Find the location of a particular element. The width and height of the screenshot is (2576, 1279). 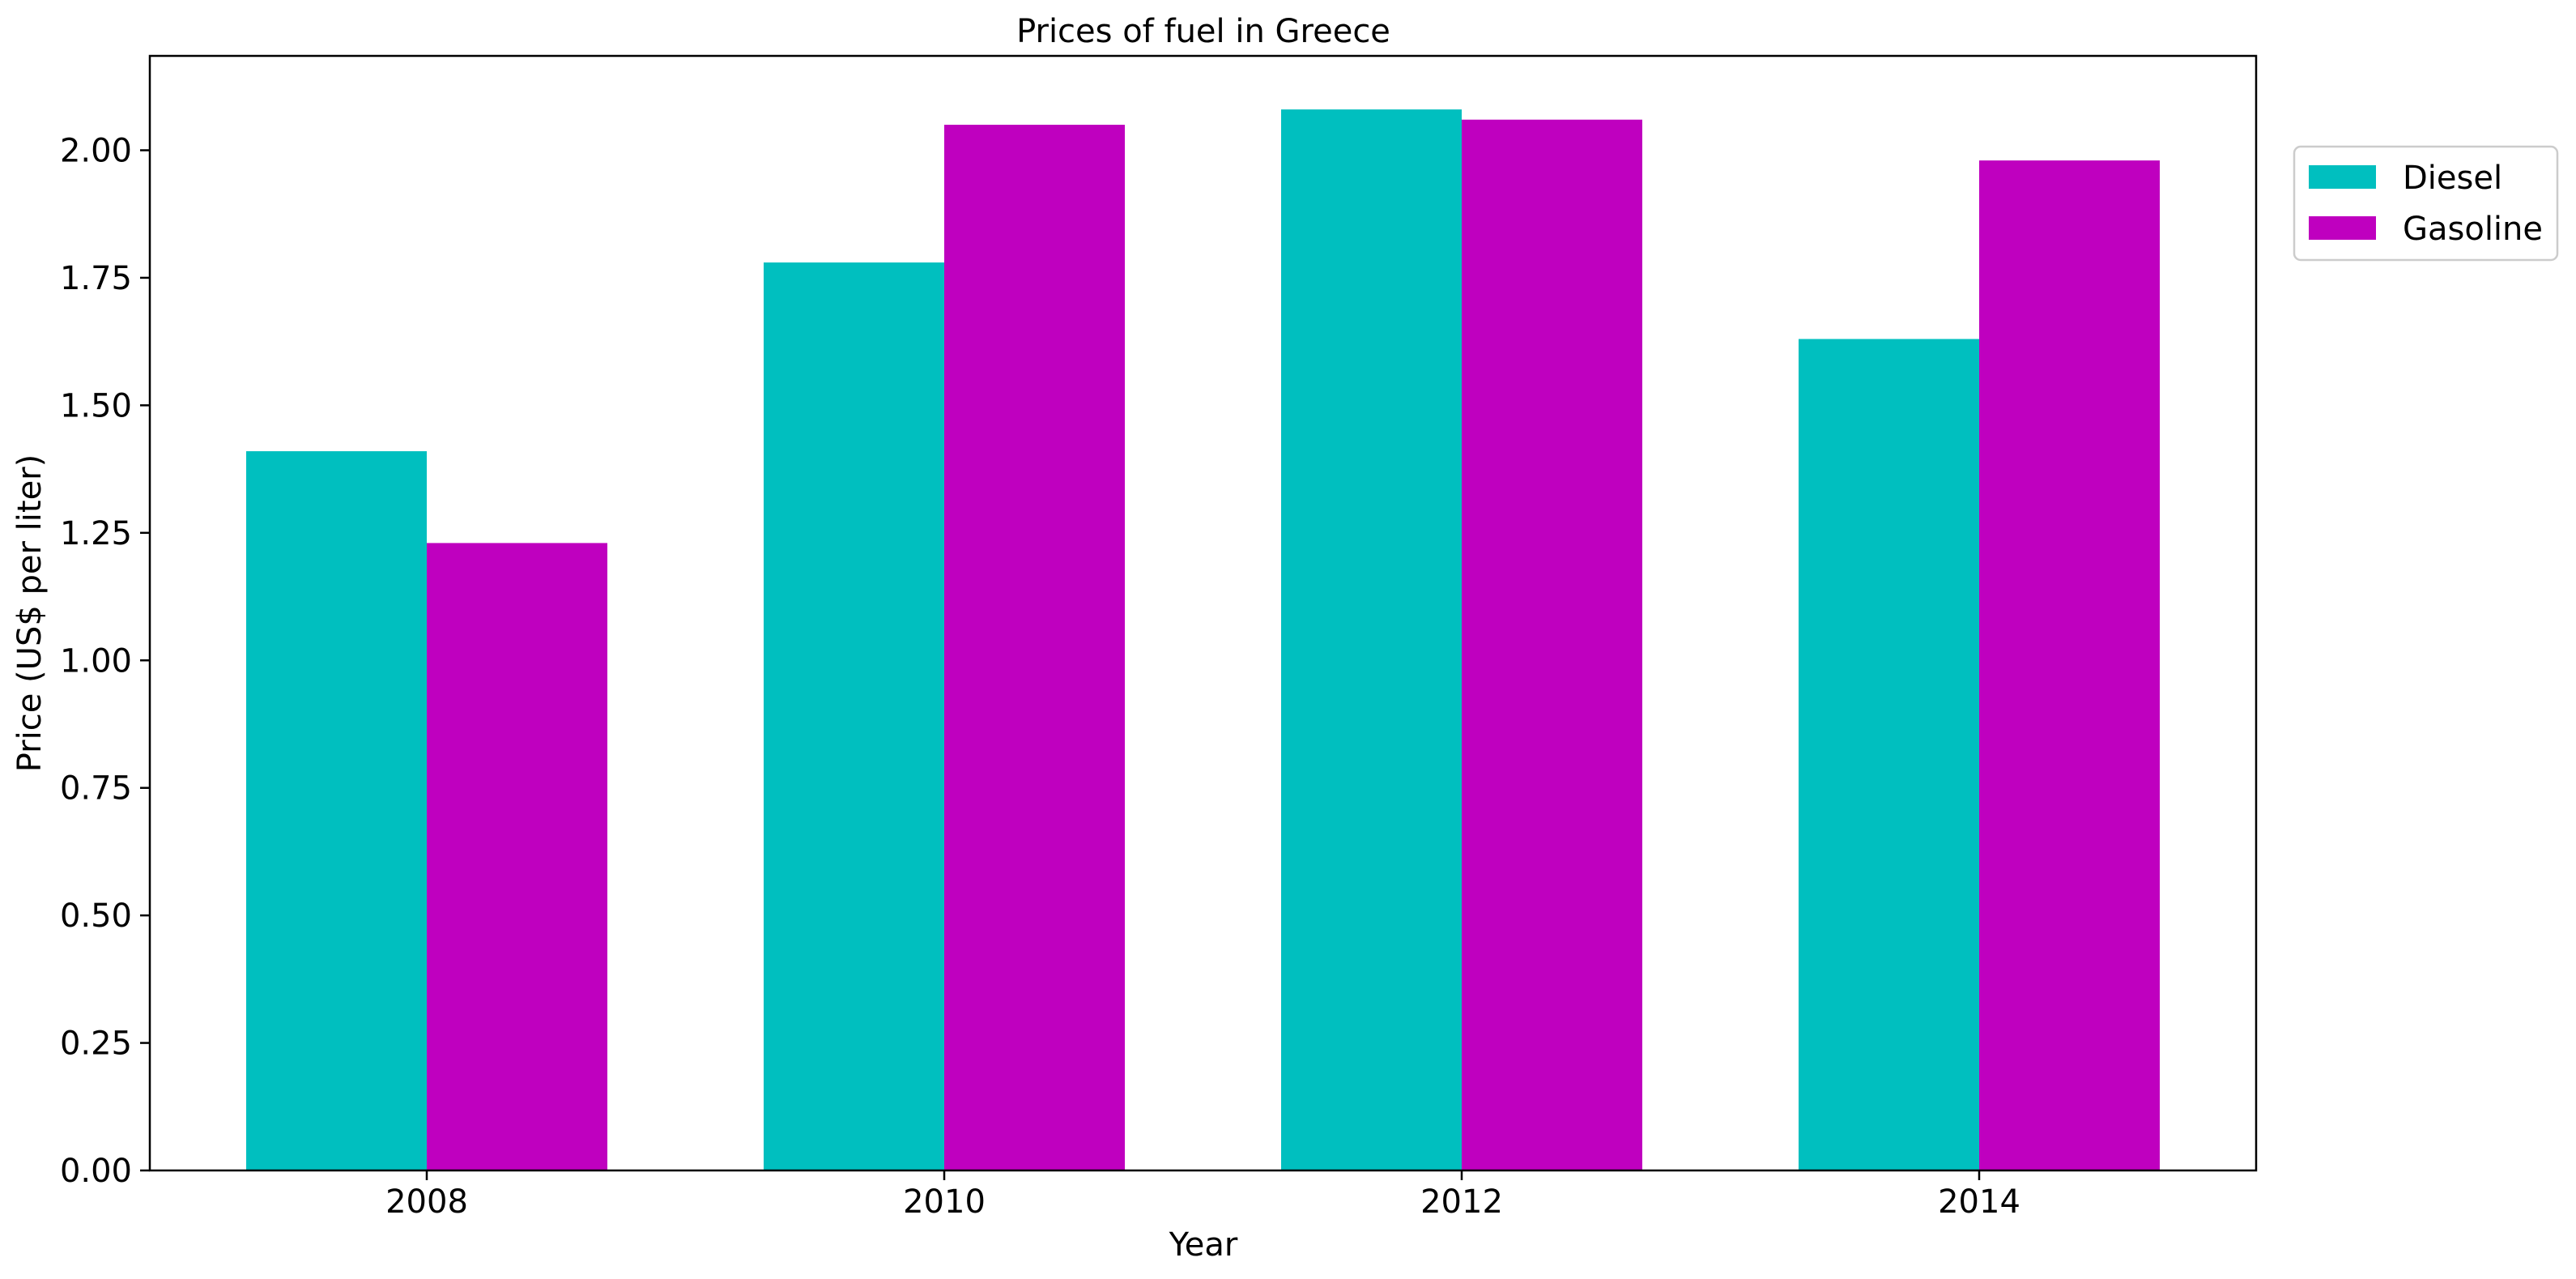

bar-gasoline-2014 is located at coordinates (2069, 665).